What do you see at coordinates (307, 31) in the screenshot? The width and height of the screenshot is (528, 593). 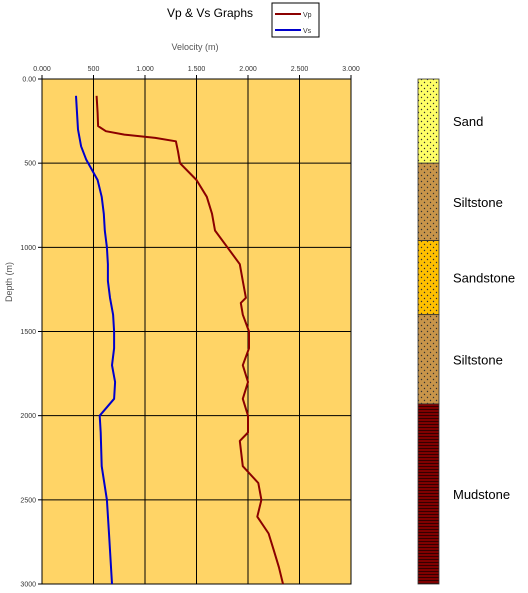 I see `legend-label-vs: Vs` at bounding box center [307, 31].